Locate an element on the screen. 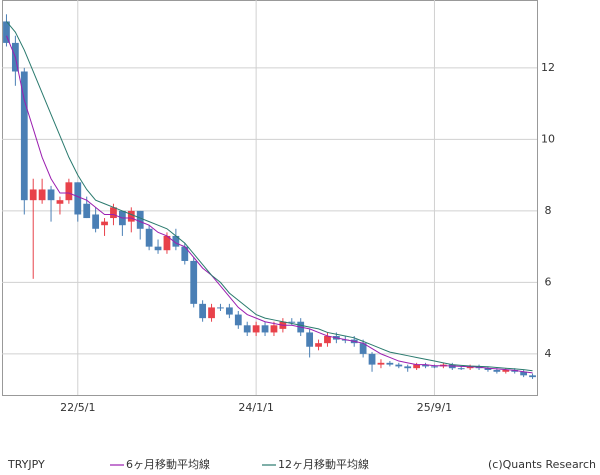 This screenshot has height=475, width=600. y-tick-label: 8 is located at coordinates (548, 210).